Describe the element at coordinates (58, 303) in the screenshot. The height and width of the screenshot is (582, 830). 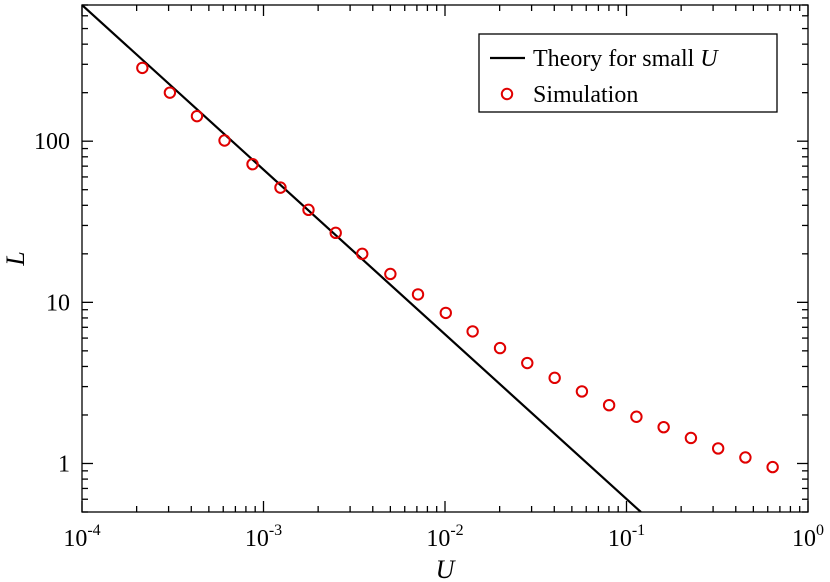
I see `y-tick-label: 10` at that location.